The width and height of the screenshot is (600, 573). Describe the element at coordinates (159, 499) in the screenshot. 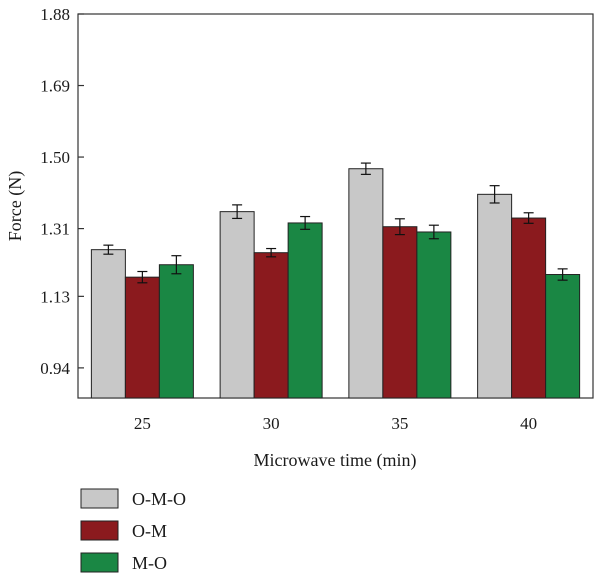

I see `legend-label: O-M-O` at that location.